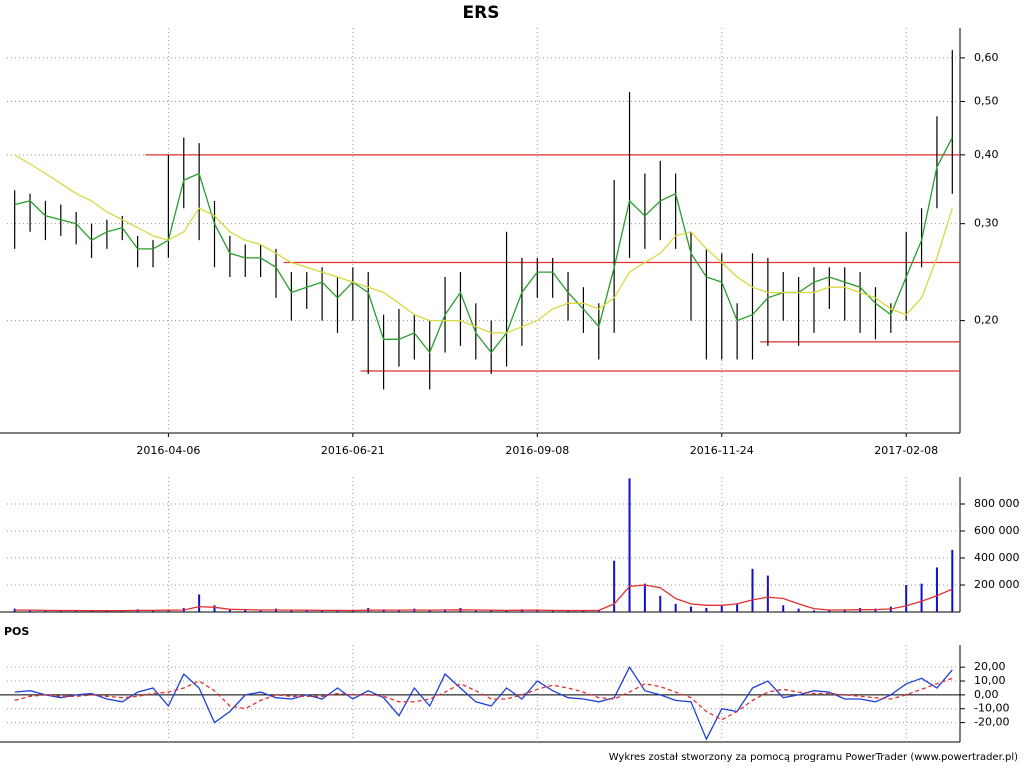  I want to click on y-tick-label: 10,00, so click(990, 680).